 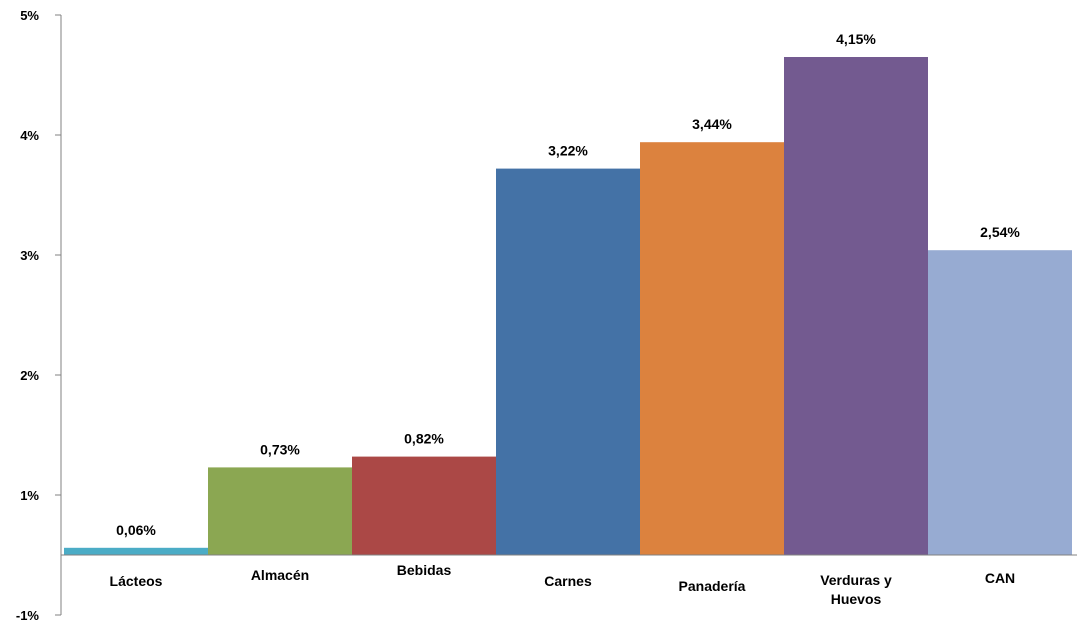 I want to click on x-category-label: Carnes, so click(x=568, y=581).